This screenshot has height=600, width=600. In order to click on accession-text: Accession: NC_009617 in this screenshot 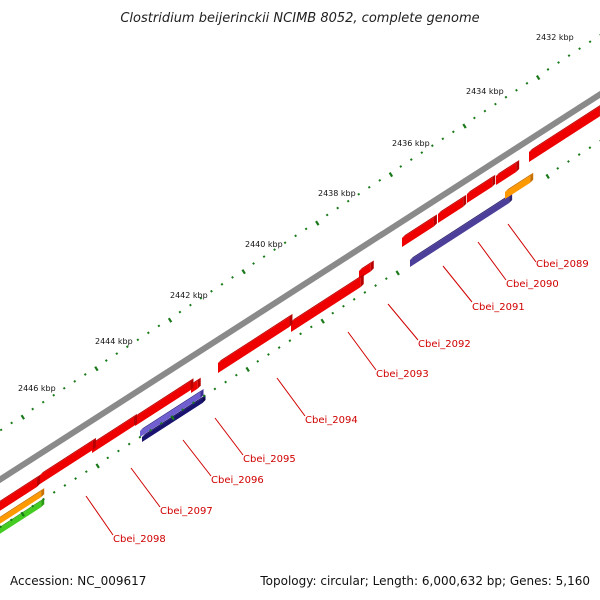, I will do `click(78, 581)`.